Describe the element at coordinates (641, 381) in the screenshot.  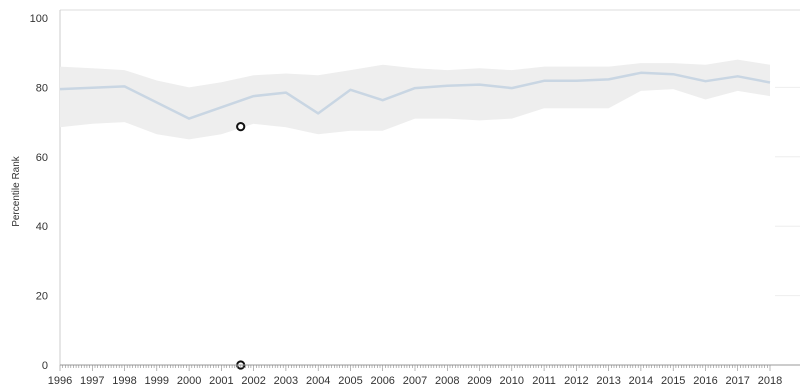
I see `x-tick-label: 2014` at that location.